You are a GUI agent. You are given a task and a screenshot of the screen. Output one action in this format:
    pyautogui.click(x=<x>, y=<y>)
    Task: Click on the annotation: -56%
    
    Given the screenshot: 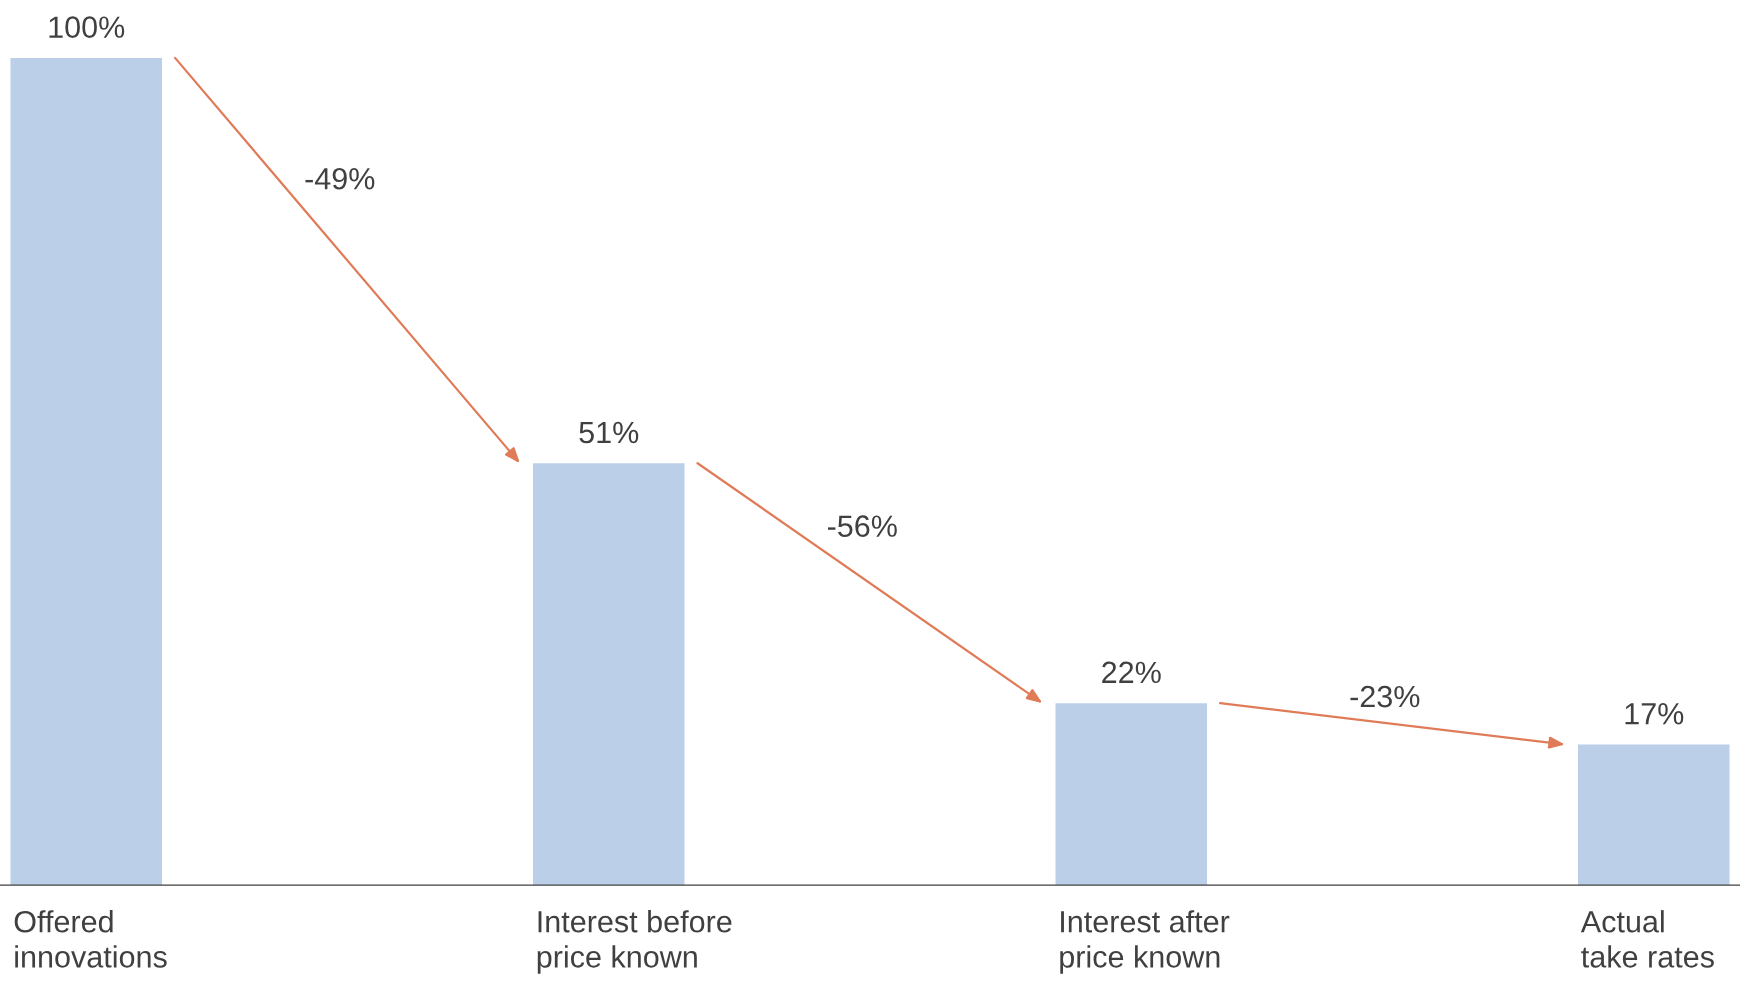 What is the action you would take?
    pyautogui.click(x=862, y=526)
    